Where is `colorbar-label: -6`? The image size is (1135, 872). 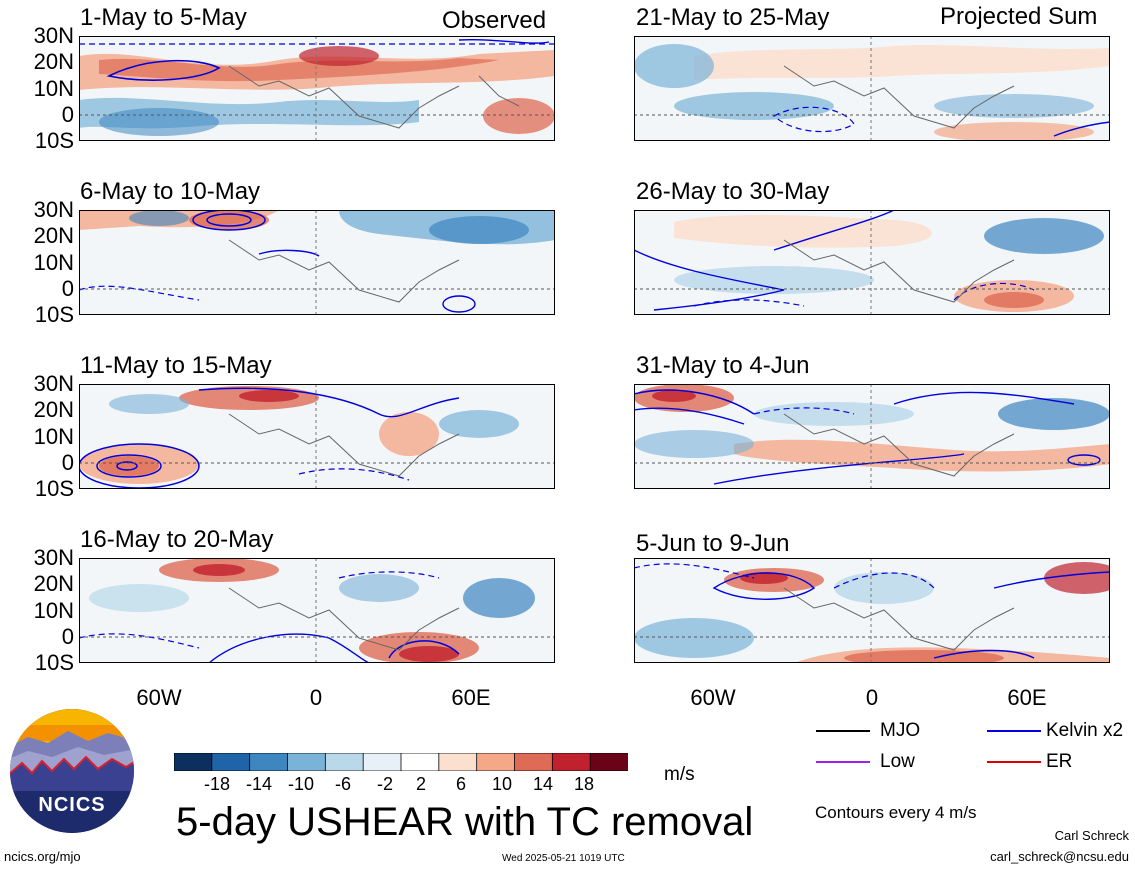 colorbar-label: -6 is located at coordinates (342, 784).